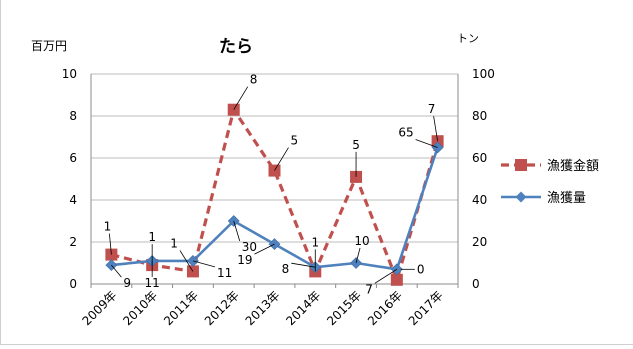 This screenshot has width=633, height=349. What do you see at coordinates (140, 308) in the screenshot?
I see `x-axis-category-label: 2010年` at bounding box center [140, 308].